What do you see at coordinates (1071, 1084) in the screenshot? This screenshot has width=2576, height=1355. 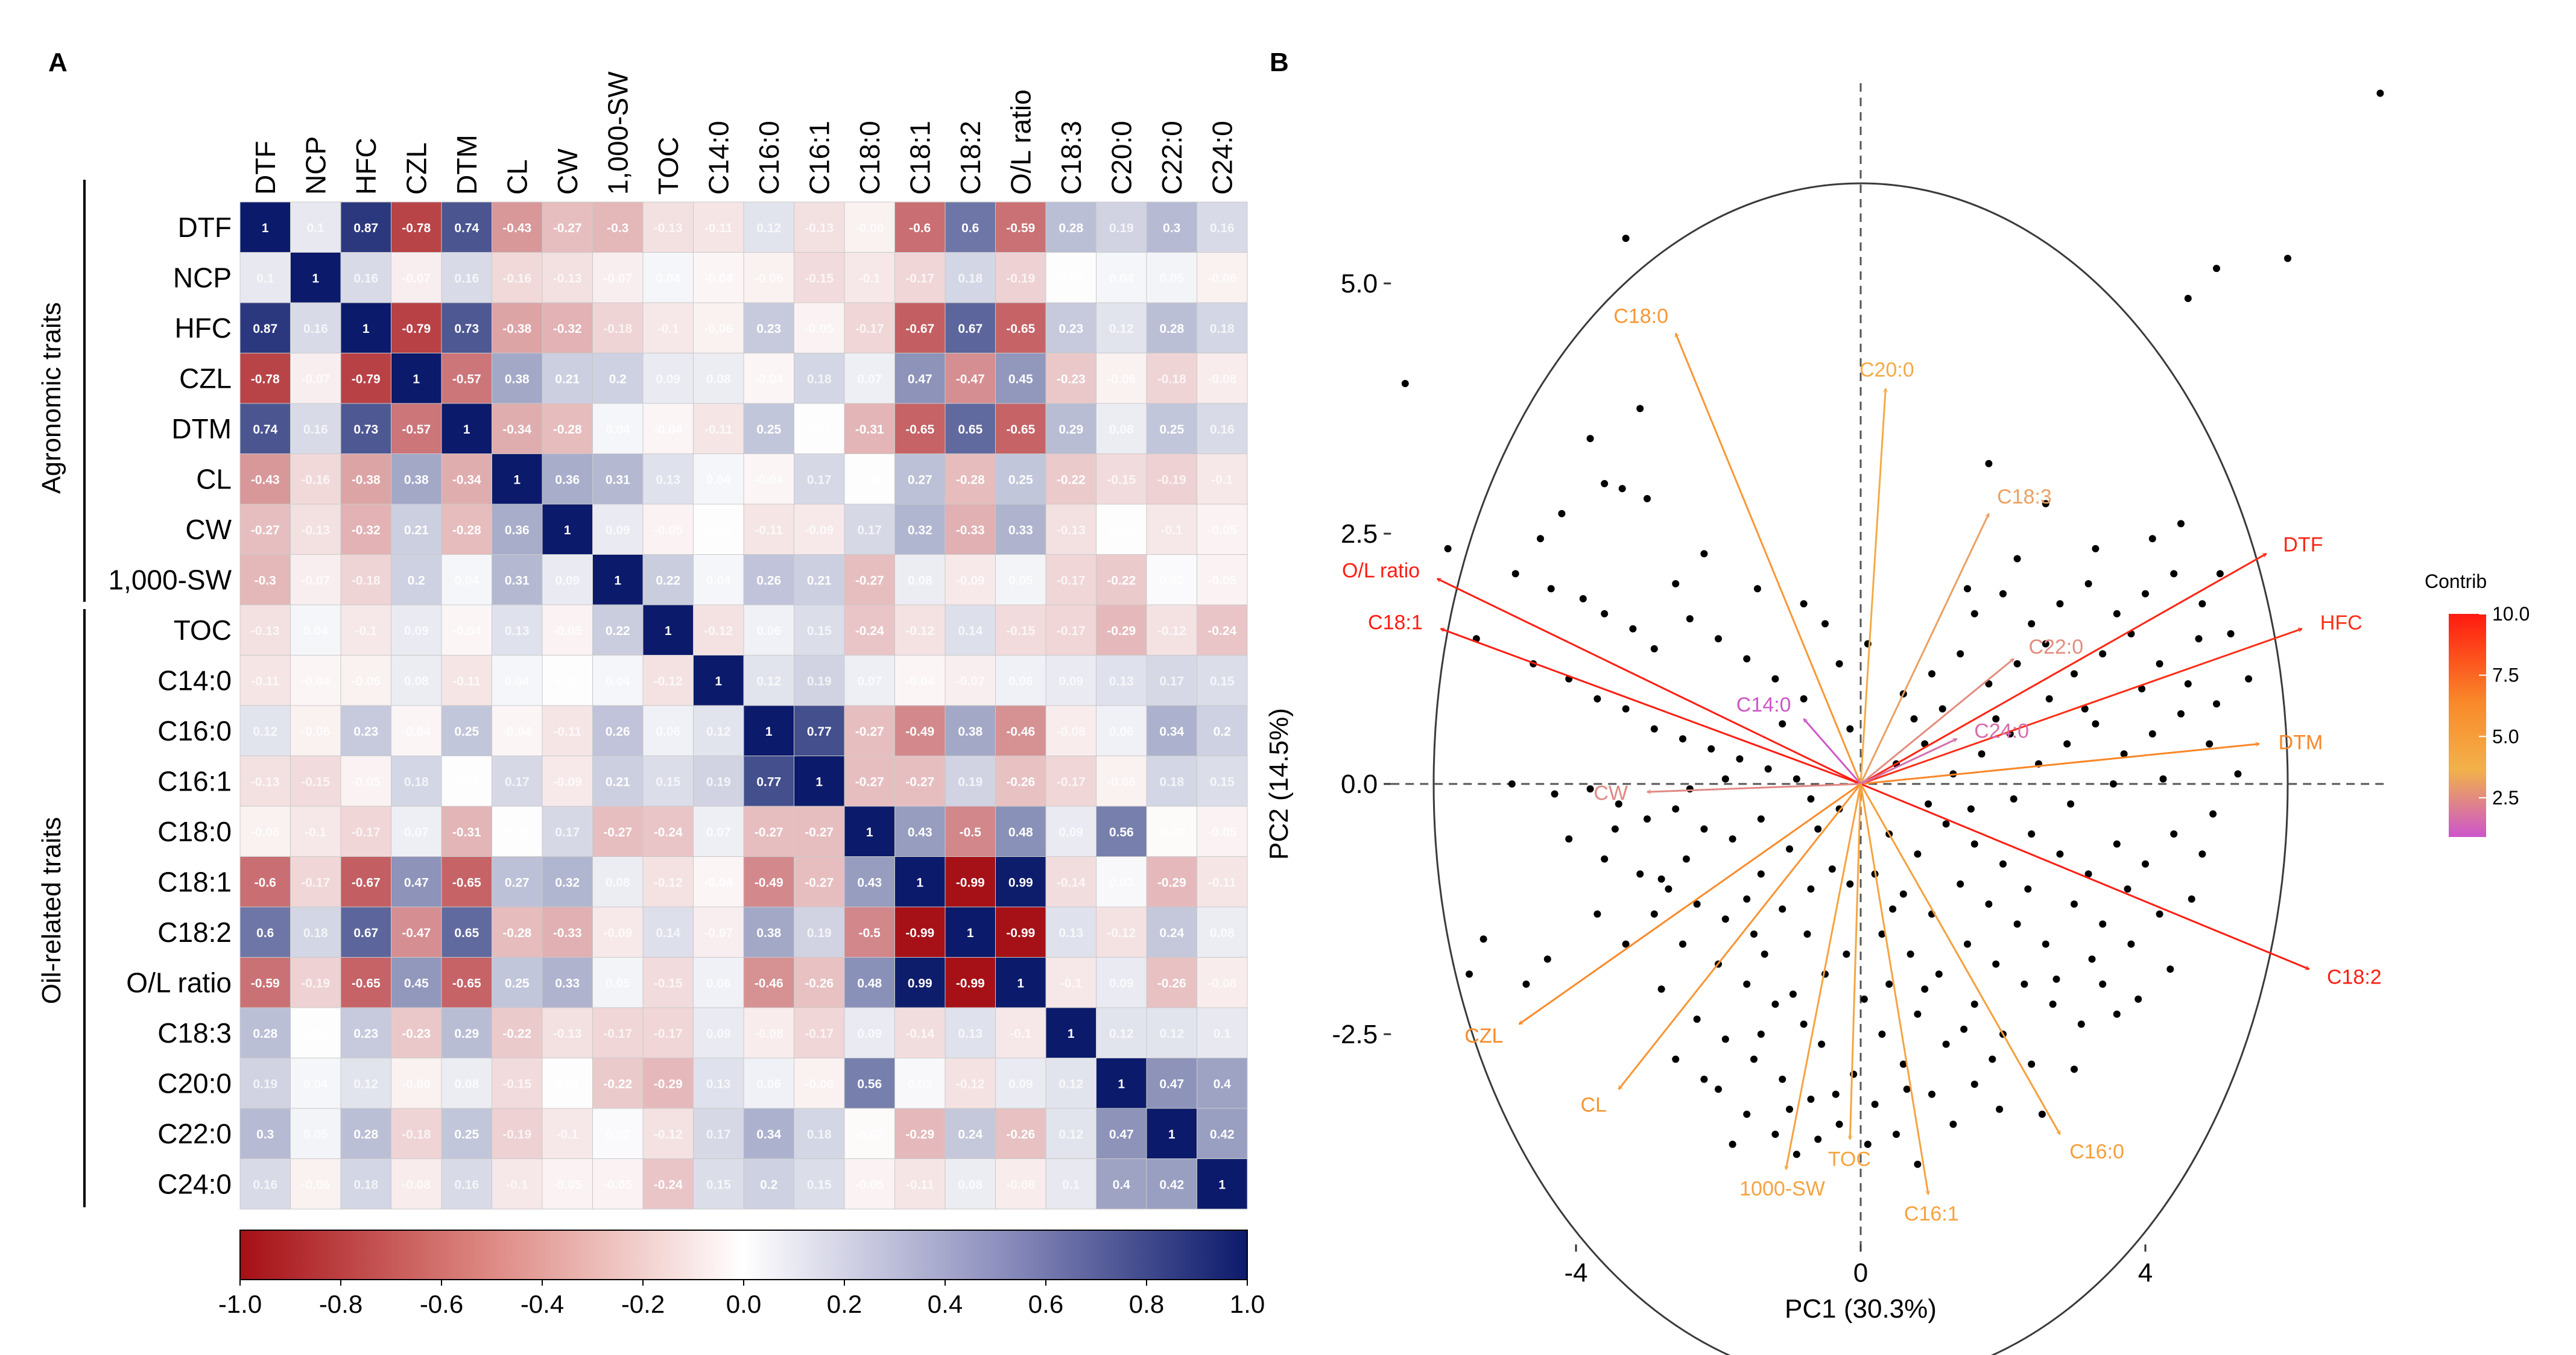 I see `cell-value: 0.12` at bounding box center [1071, 1084].